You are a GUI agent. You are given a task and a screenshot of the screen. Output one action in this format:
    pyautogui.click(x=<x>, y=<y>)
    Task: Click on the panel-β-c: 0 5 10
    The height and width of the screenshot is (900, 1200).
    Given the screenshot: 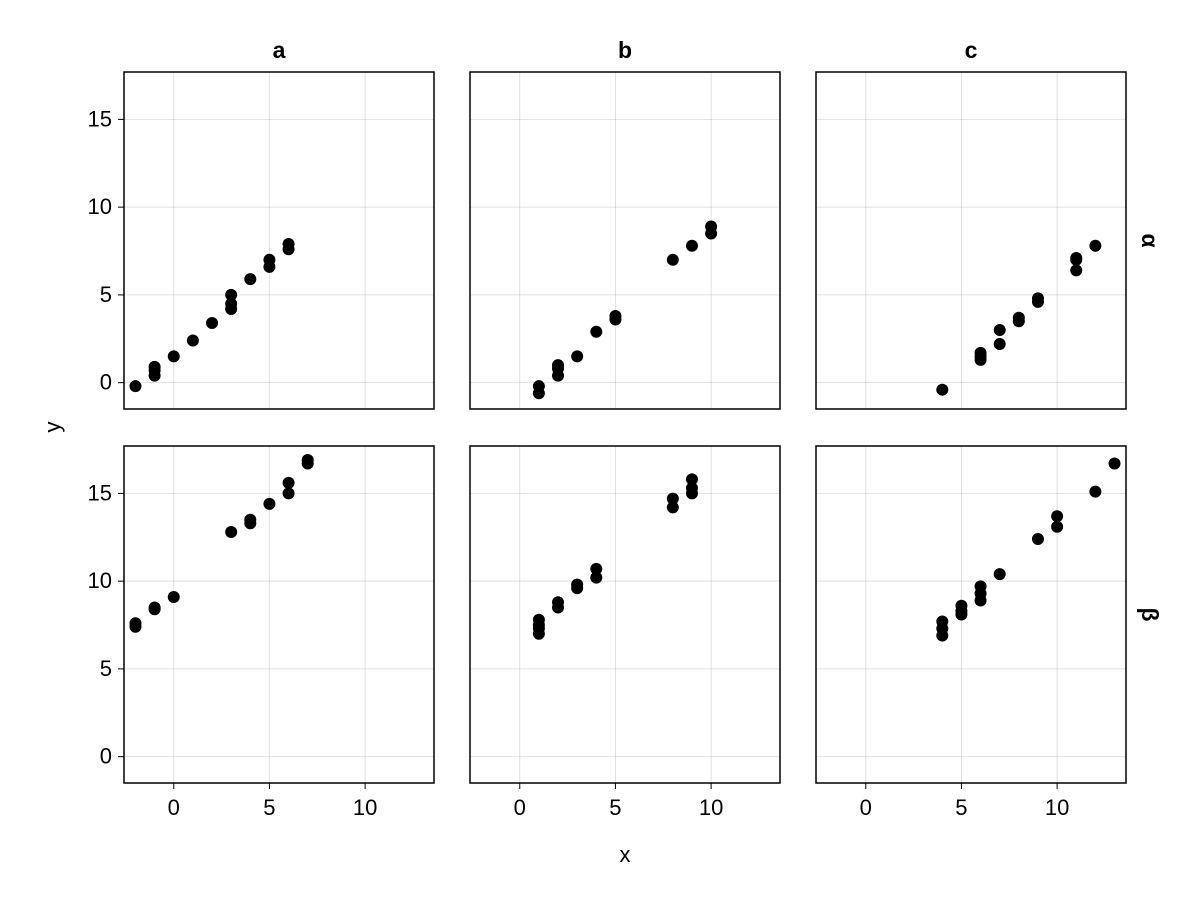 What is the action you would take?
    pyautogui.click(x=971, y=632)
    